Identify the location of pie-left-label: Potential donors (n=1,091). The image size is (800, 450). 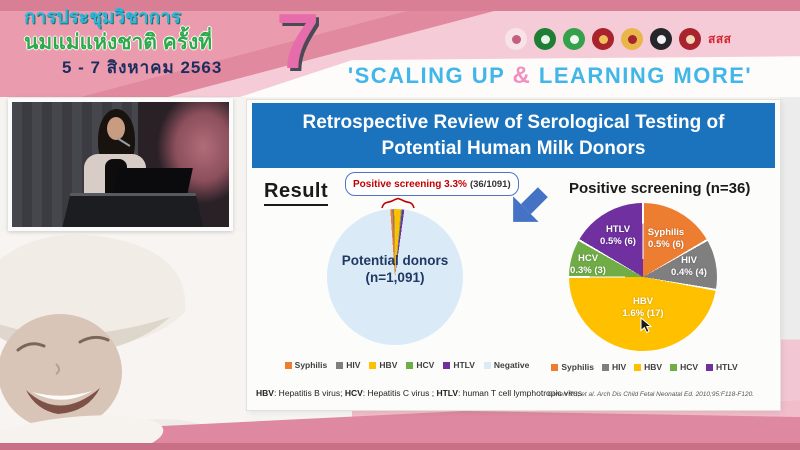
(395, 270).